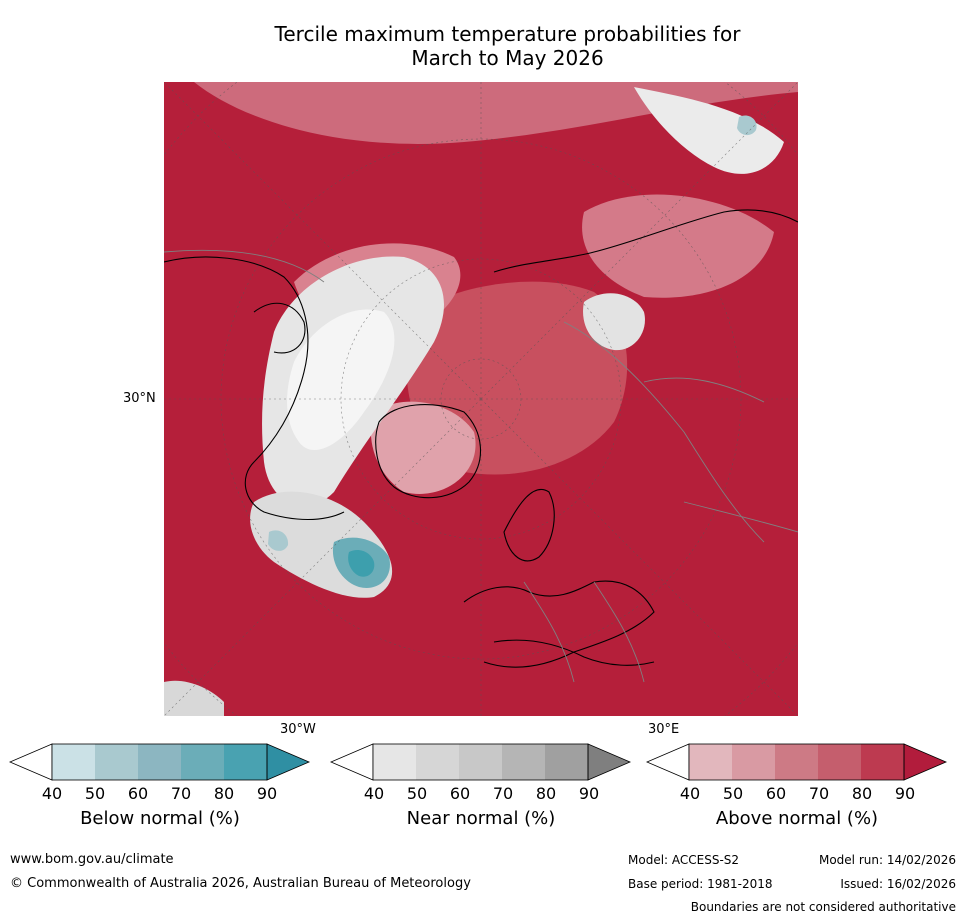 This screenshot has height=919, width=965. I want to click on cbar-below-tick: 40, so click(52, 793).